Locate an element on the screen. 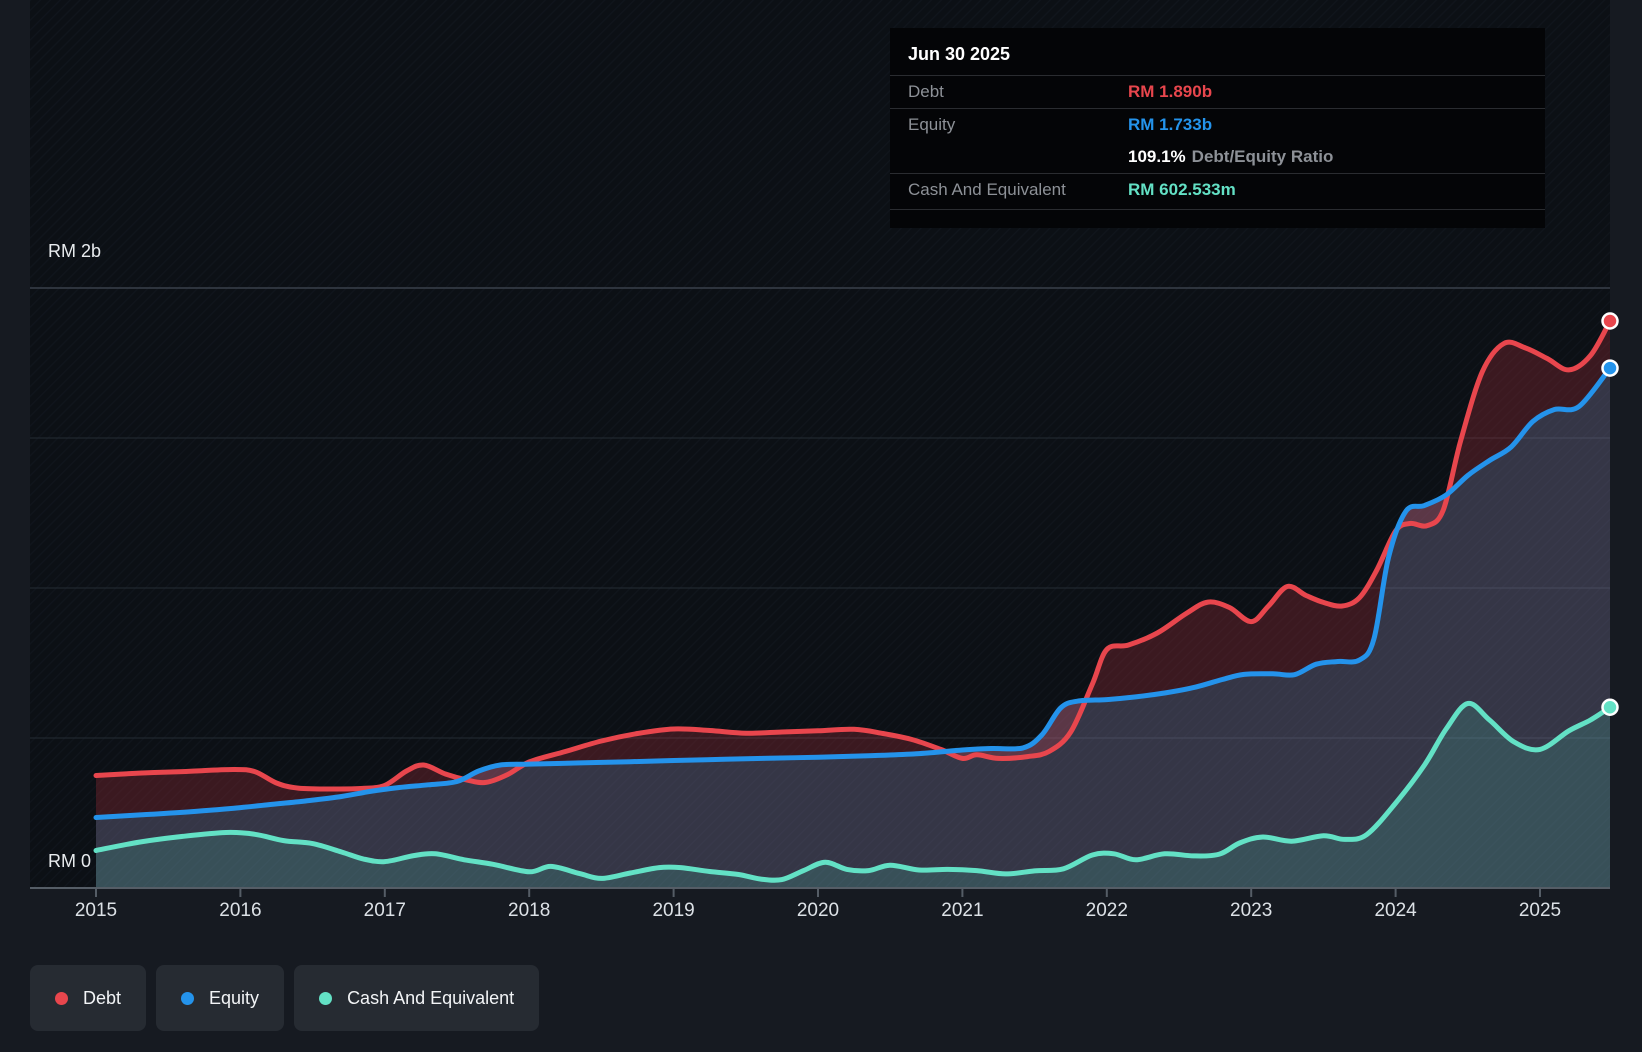  x-tick-label-2024: 2024 is located at coordinates (1395, 910).